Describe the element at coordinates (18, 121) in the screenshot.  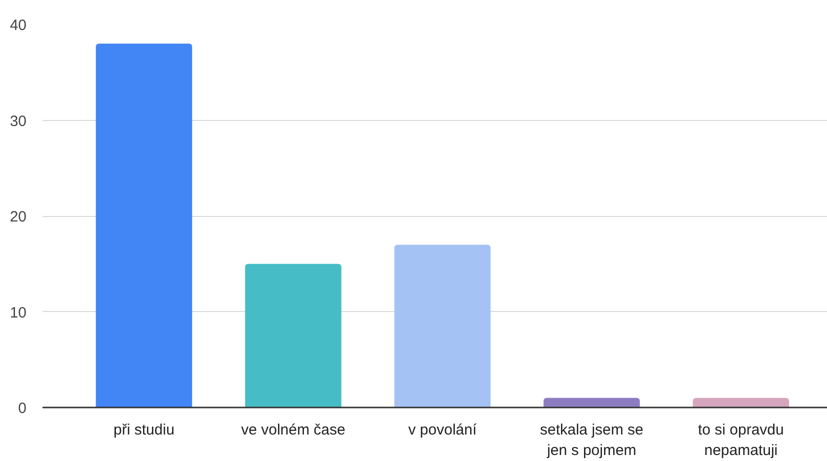
I see `y-tick-label: 30` at that location.